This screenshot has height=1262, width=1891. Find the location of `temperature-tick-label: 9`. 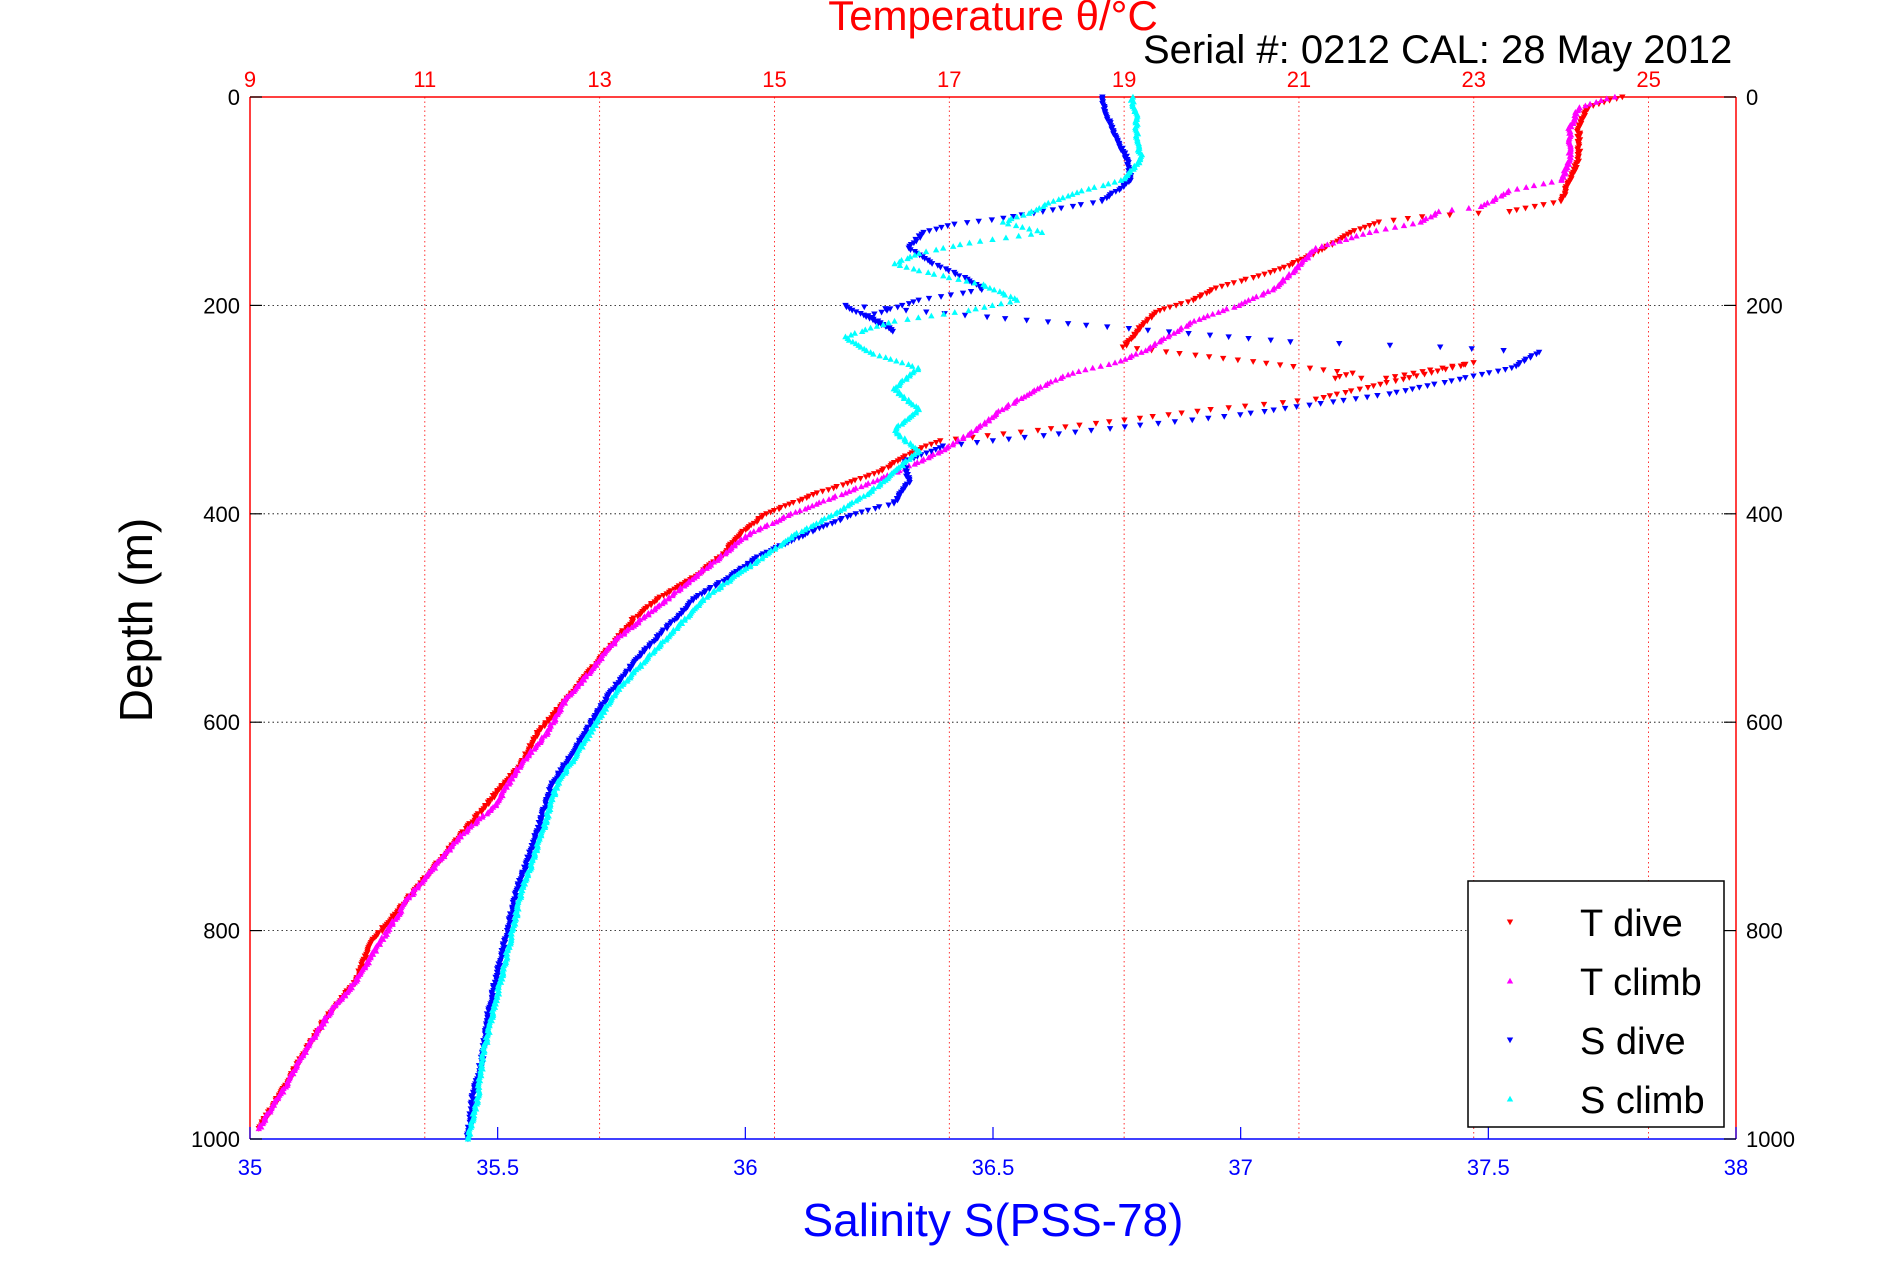

temperature-tick-label: 9 is located at coordinates (250, 79).